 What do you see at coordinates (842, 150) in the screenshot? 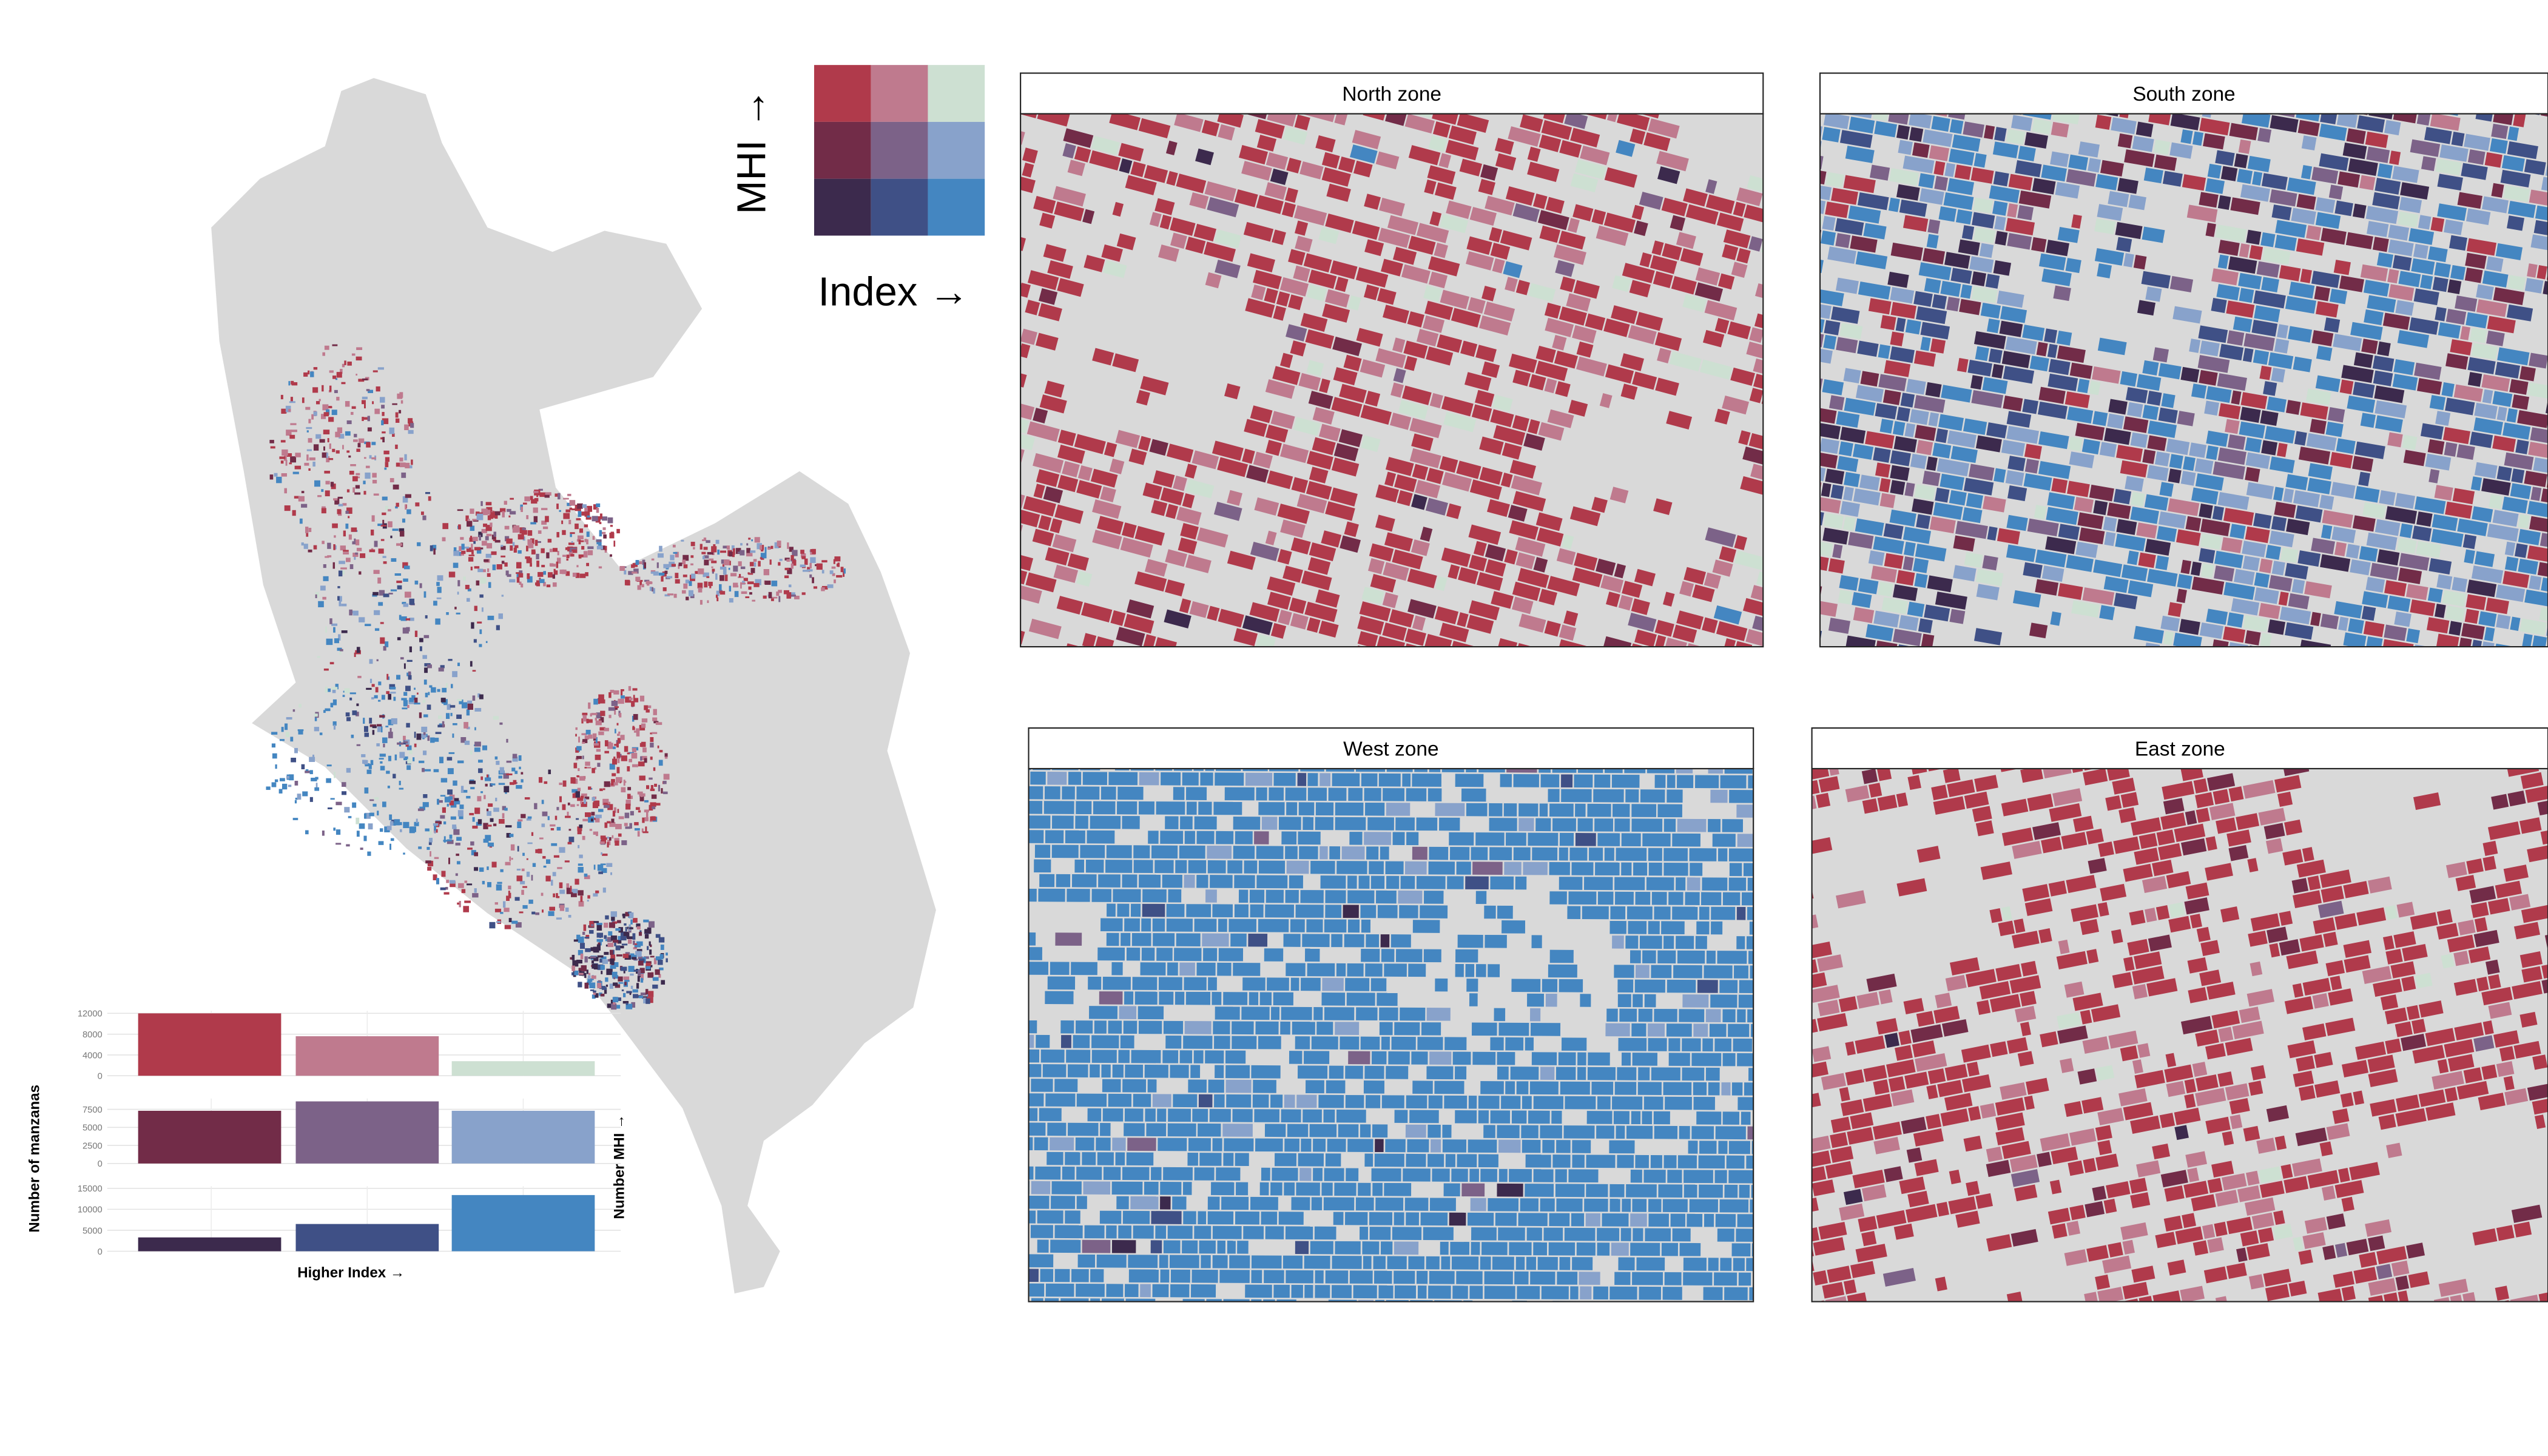
I see `legend-cell` at bounding box center [842, 150].